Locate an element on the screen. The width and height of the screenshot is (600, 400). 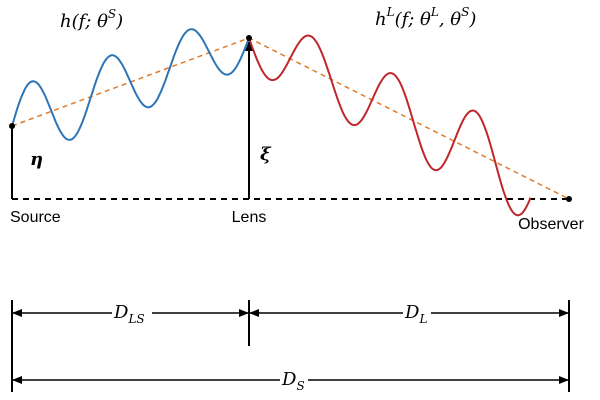
lens-label: Lens is located at coordinates (249, 217).